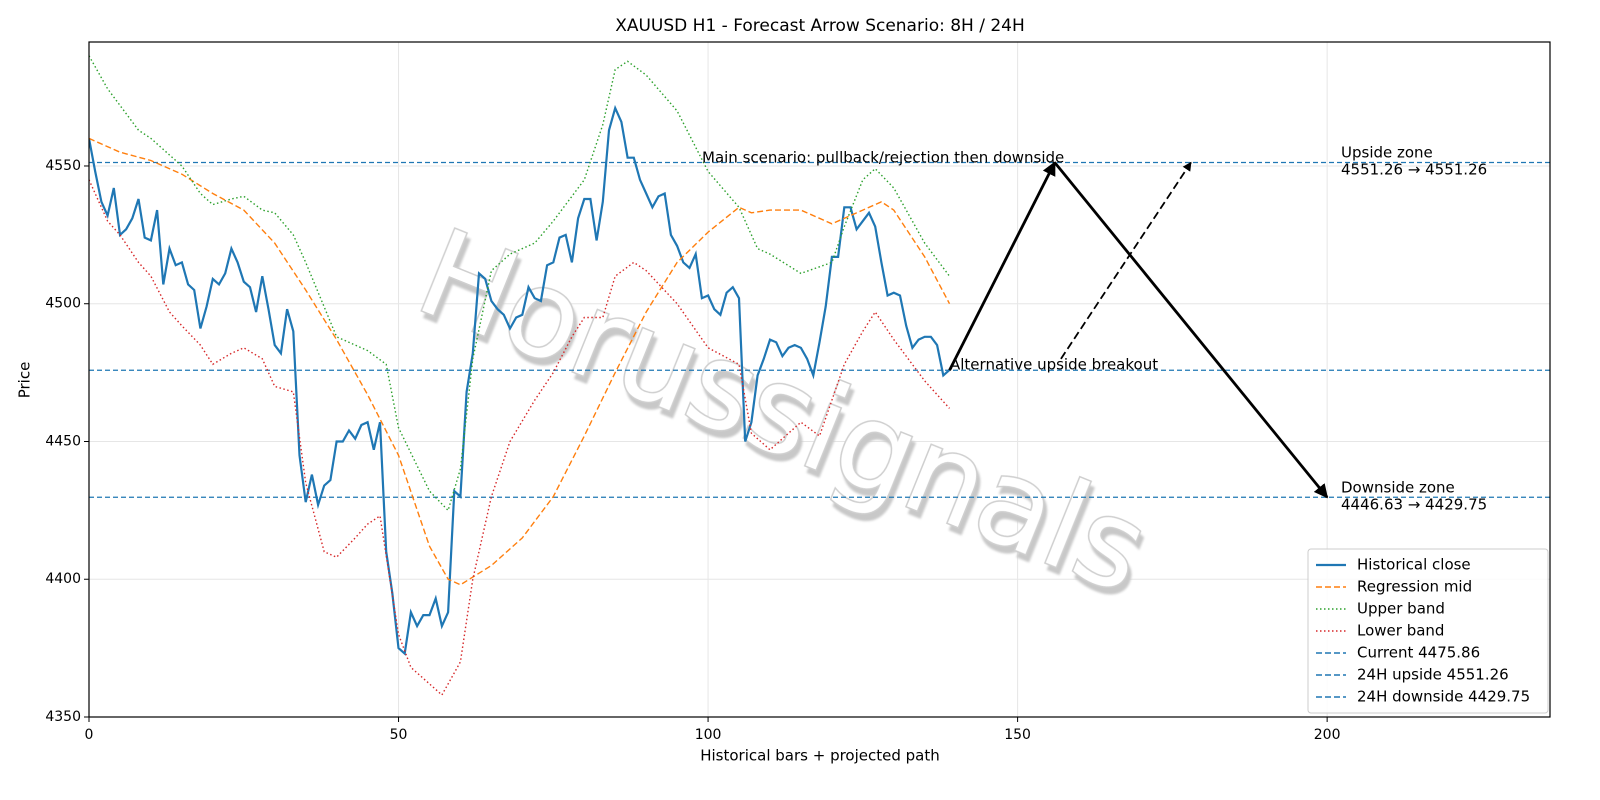 The image size is (1600, 800). What do you see at coordinates (25, 380) in the screenshot?
I see `y-axis-label: Price` at bounding box center [25, 380].